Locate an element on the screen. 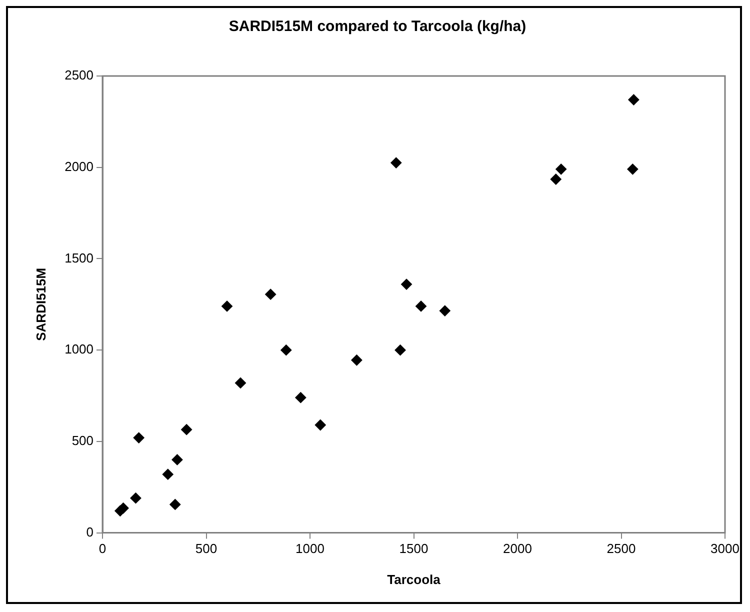 This screenshot has height=612, width=750. x-tick-label: 1500 is located at coordinates (413, 548).